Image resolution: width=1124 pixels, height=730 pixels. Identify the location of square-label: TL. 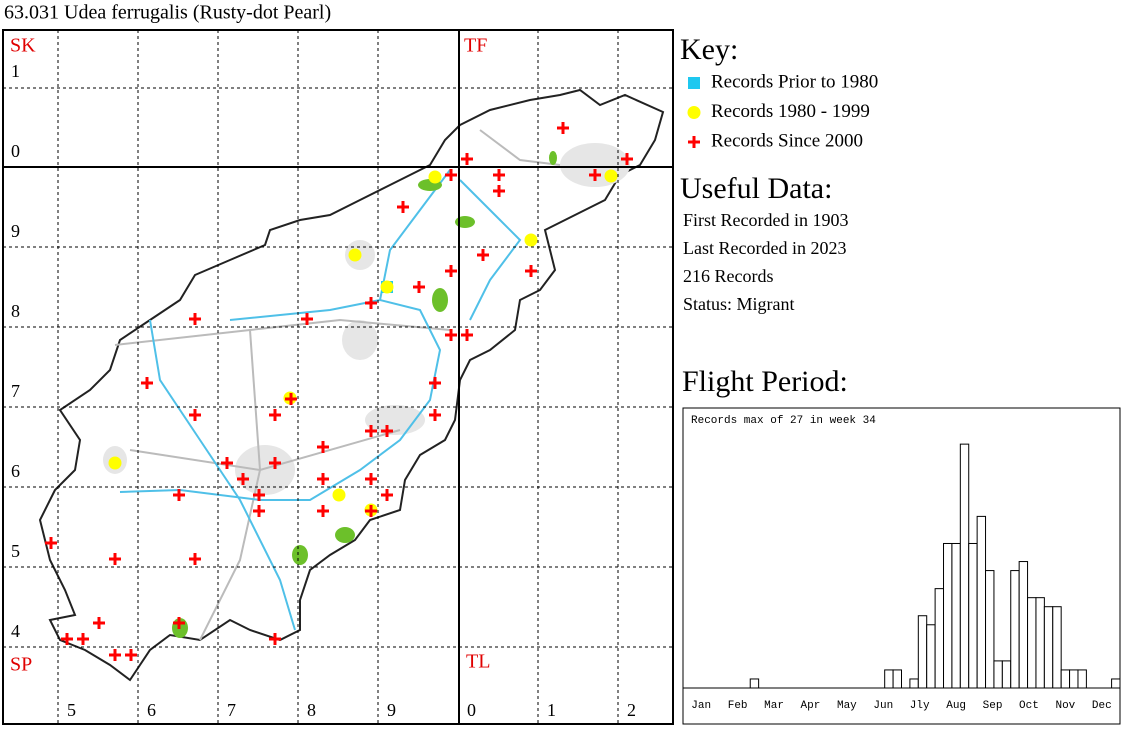
(478, 662).